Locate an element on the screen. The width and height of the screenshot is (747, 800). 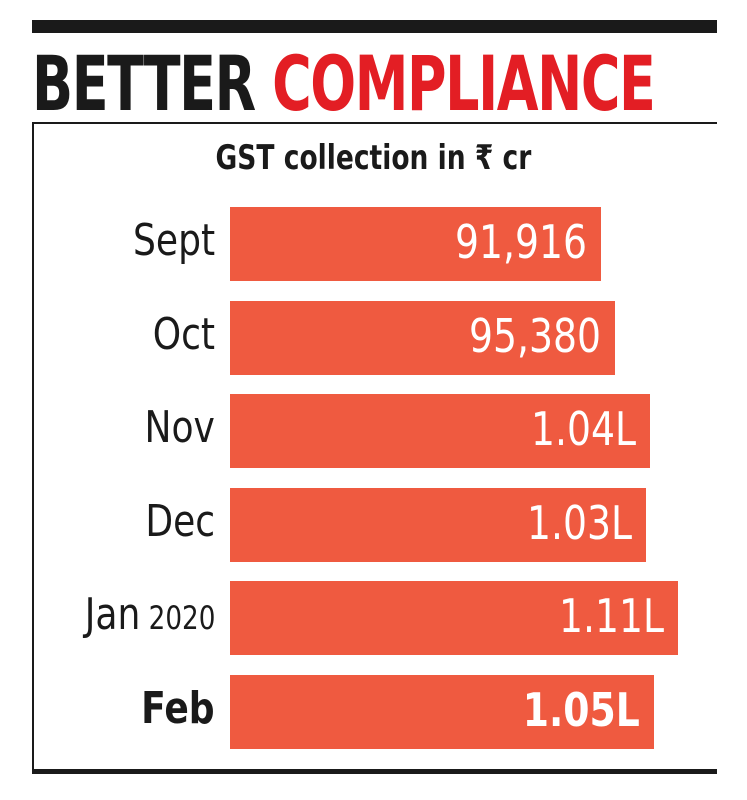
data-label: 1.05L is located at coordinates (581, 710).